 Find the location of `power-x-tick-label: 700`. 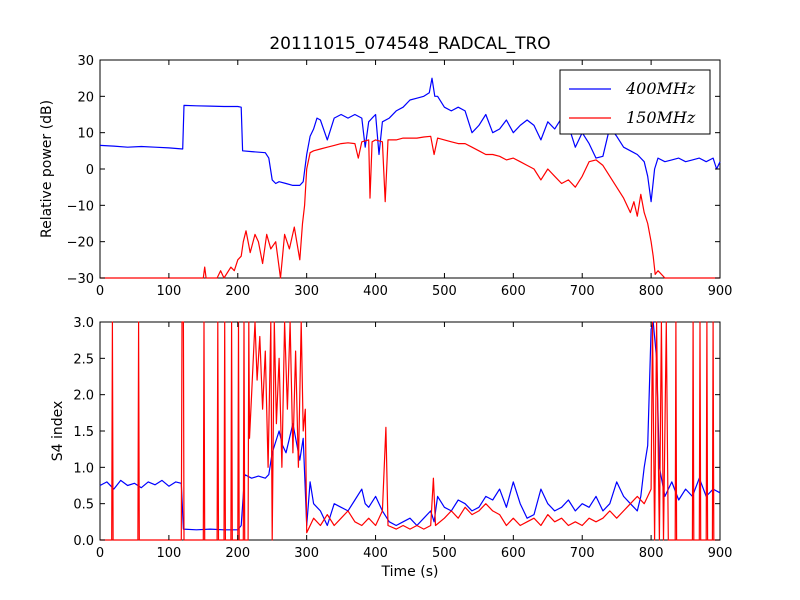

power-x-tick-label: 700 is located at coordinates (582, 291).